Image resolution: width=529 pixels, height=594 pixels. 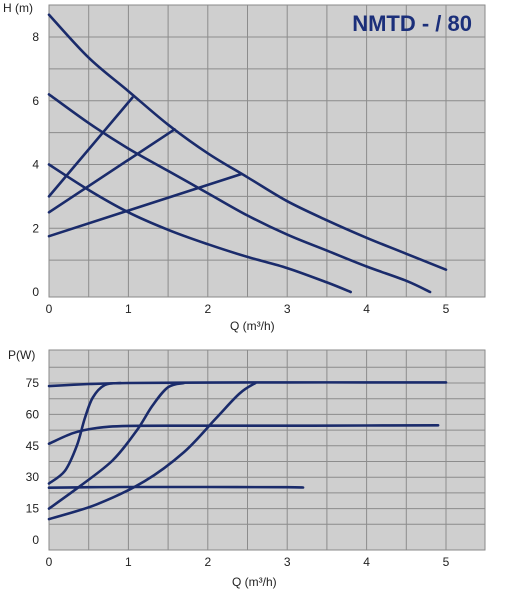 I want to click on head-x-tick-label: 5, so click(x=446, y=309).